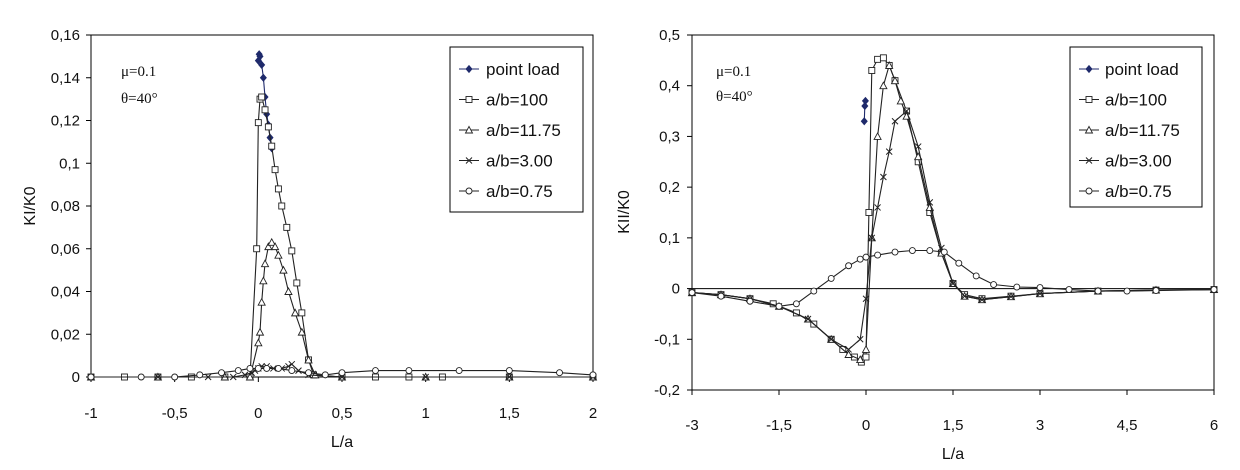 The height and width of the screenshot is (470, 1240). I want to click on x-tick-label: 0,5, so click(342, 413).